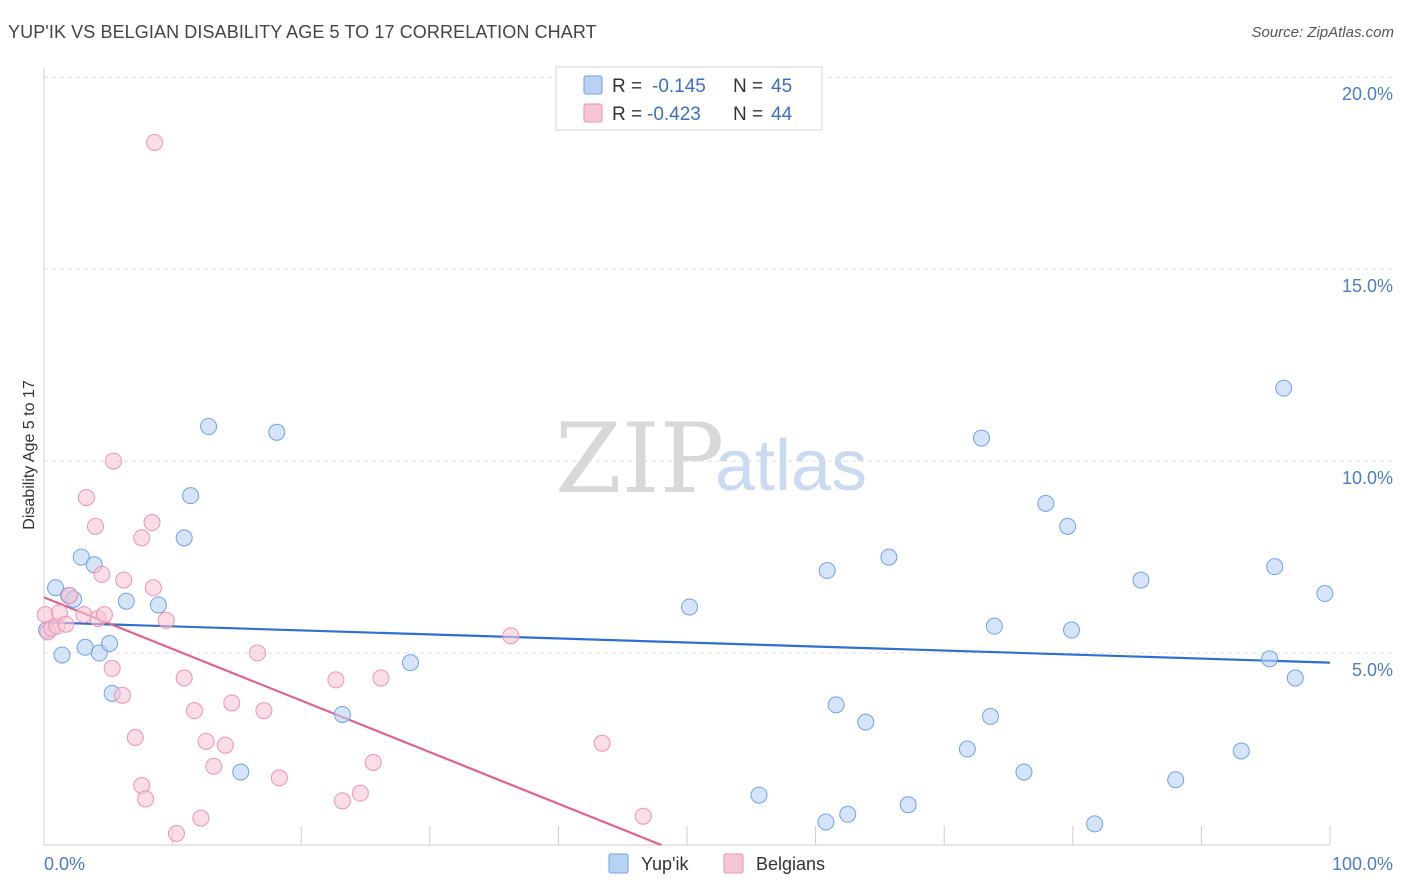 This screenshot has height=892, width=1406. Describe the element at coordinates (639, 459) in the screenshot. I see `watermark-zip: ZIP` at that location.